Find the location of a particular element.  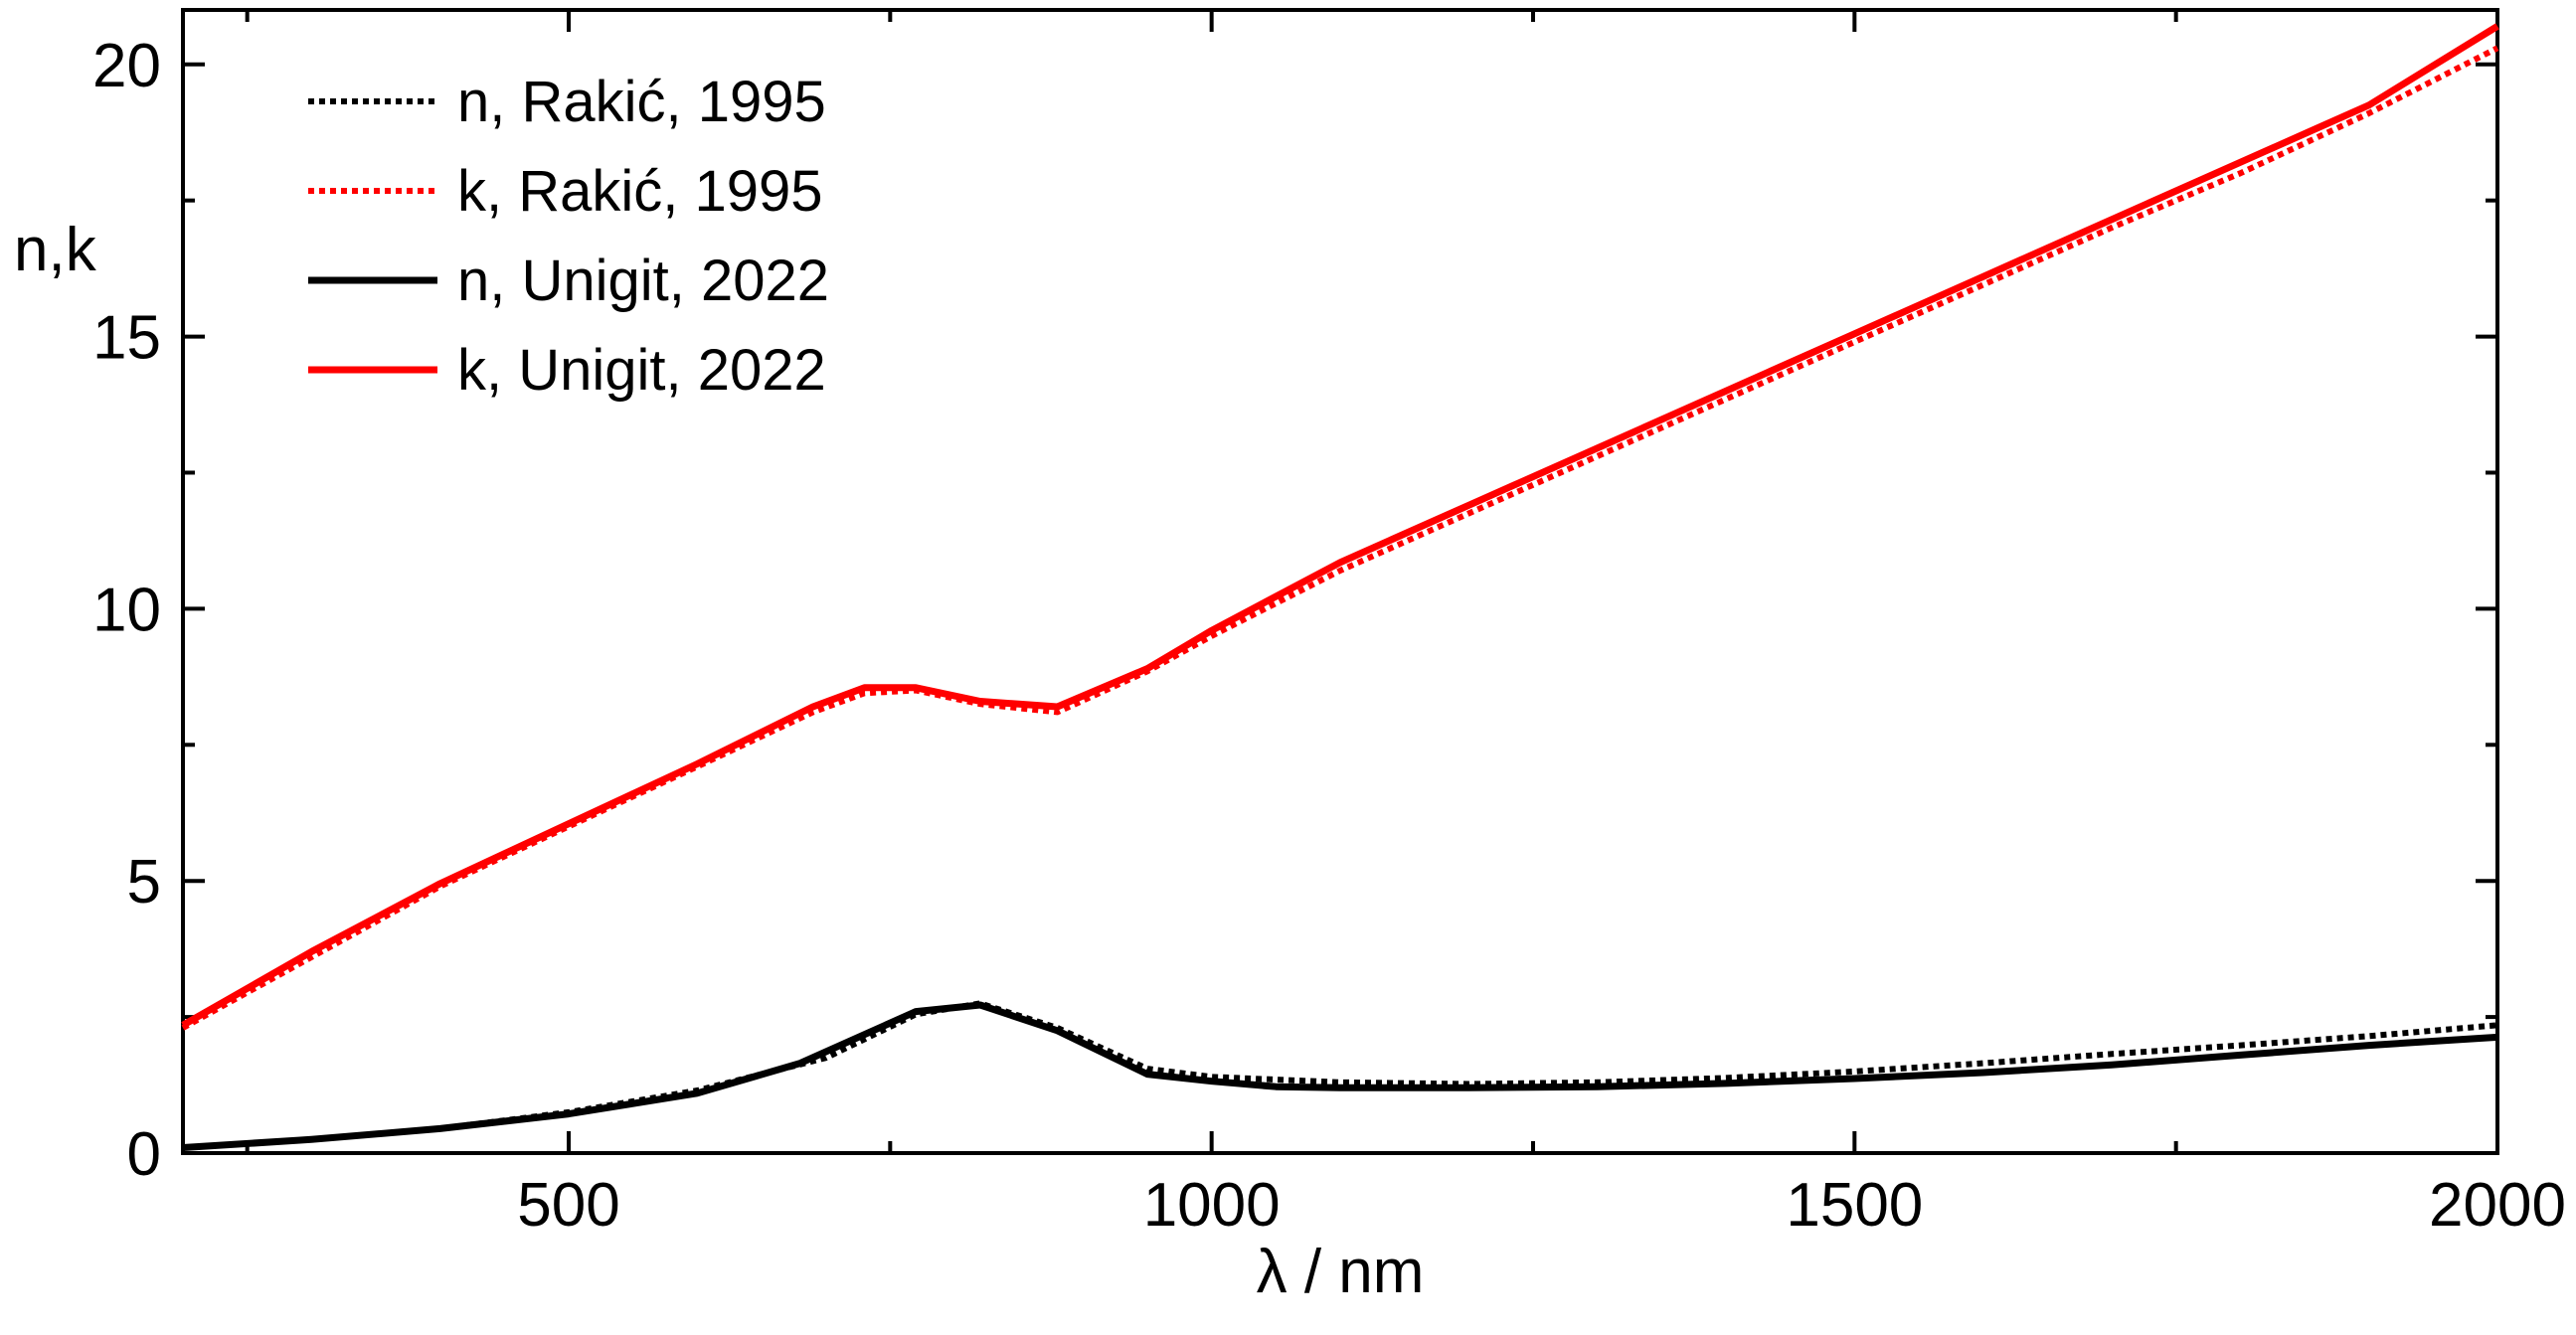

x-axis-title: λ / nm is located at coordinates (1341, 1272).